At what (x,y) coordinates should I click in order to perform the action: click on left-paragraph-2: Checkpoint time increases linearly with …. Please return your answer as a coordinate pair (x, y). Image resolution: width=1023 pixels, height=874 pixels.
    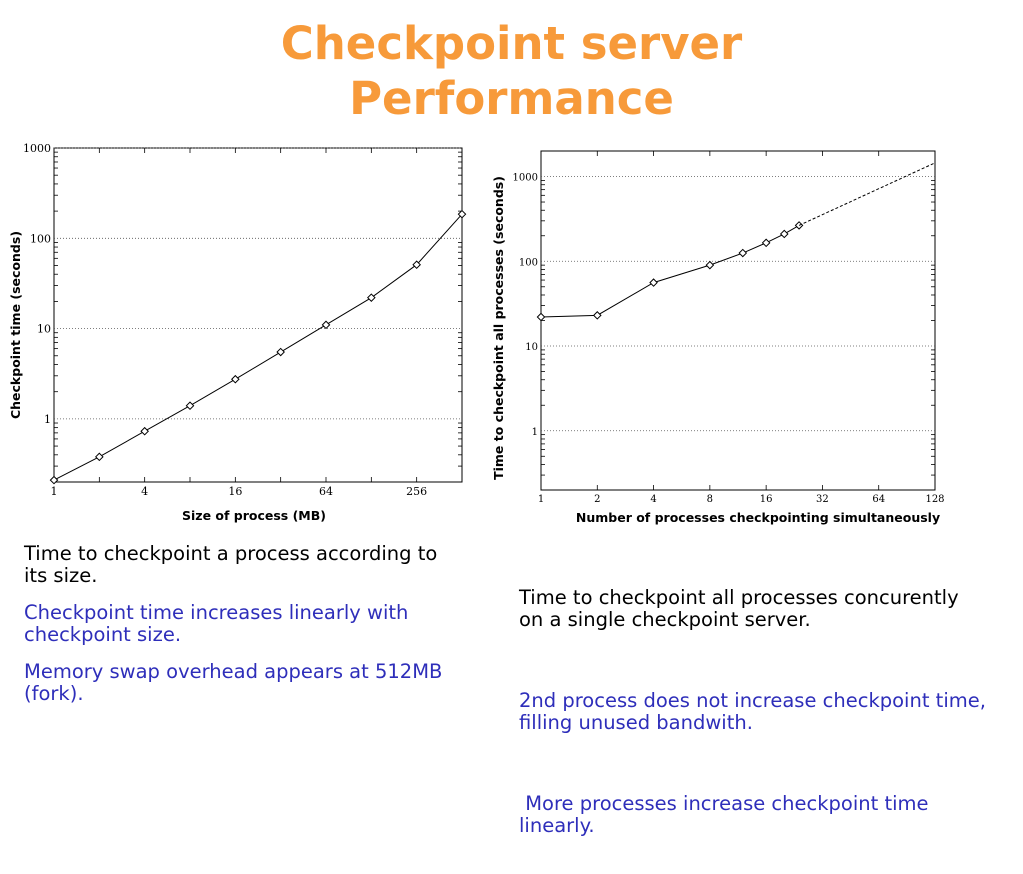
    Looking at the image, I should click on (216, 623).